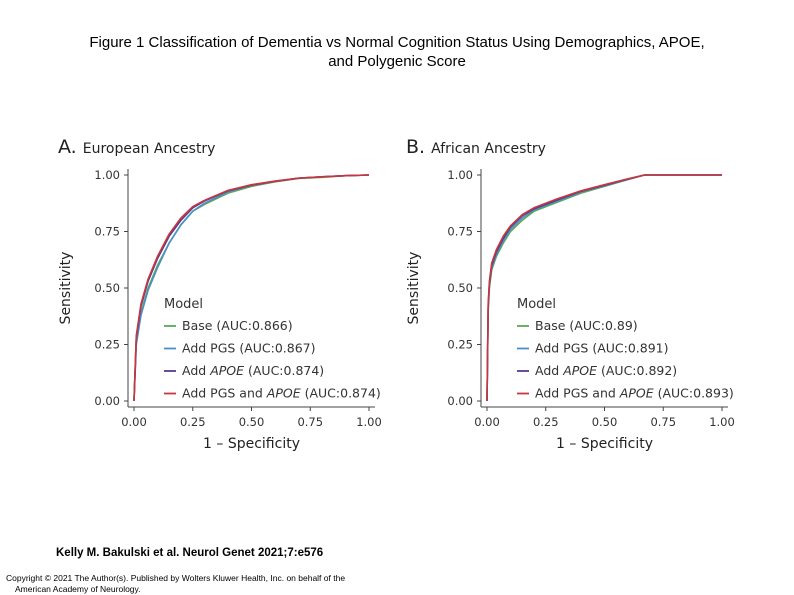 This screenshot has height=595, width=794. I want to click on copyright-line-2: American Academy of Neurology., so click(78, 589).